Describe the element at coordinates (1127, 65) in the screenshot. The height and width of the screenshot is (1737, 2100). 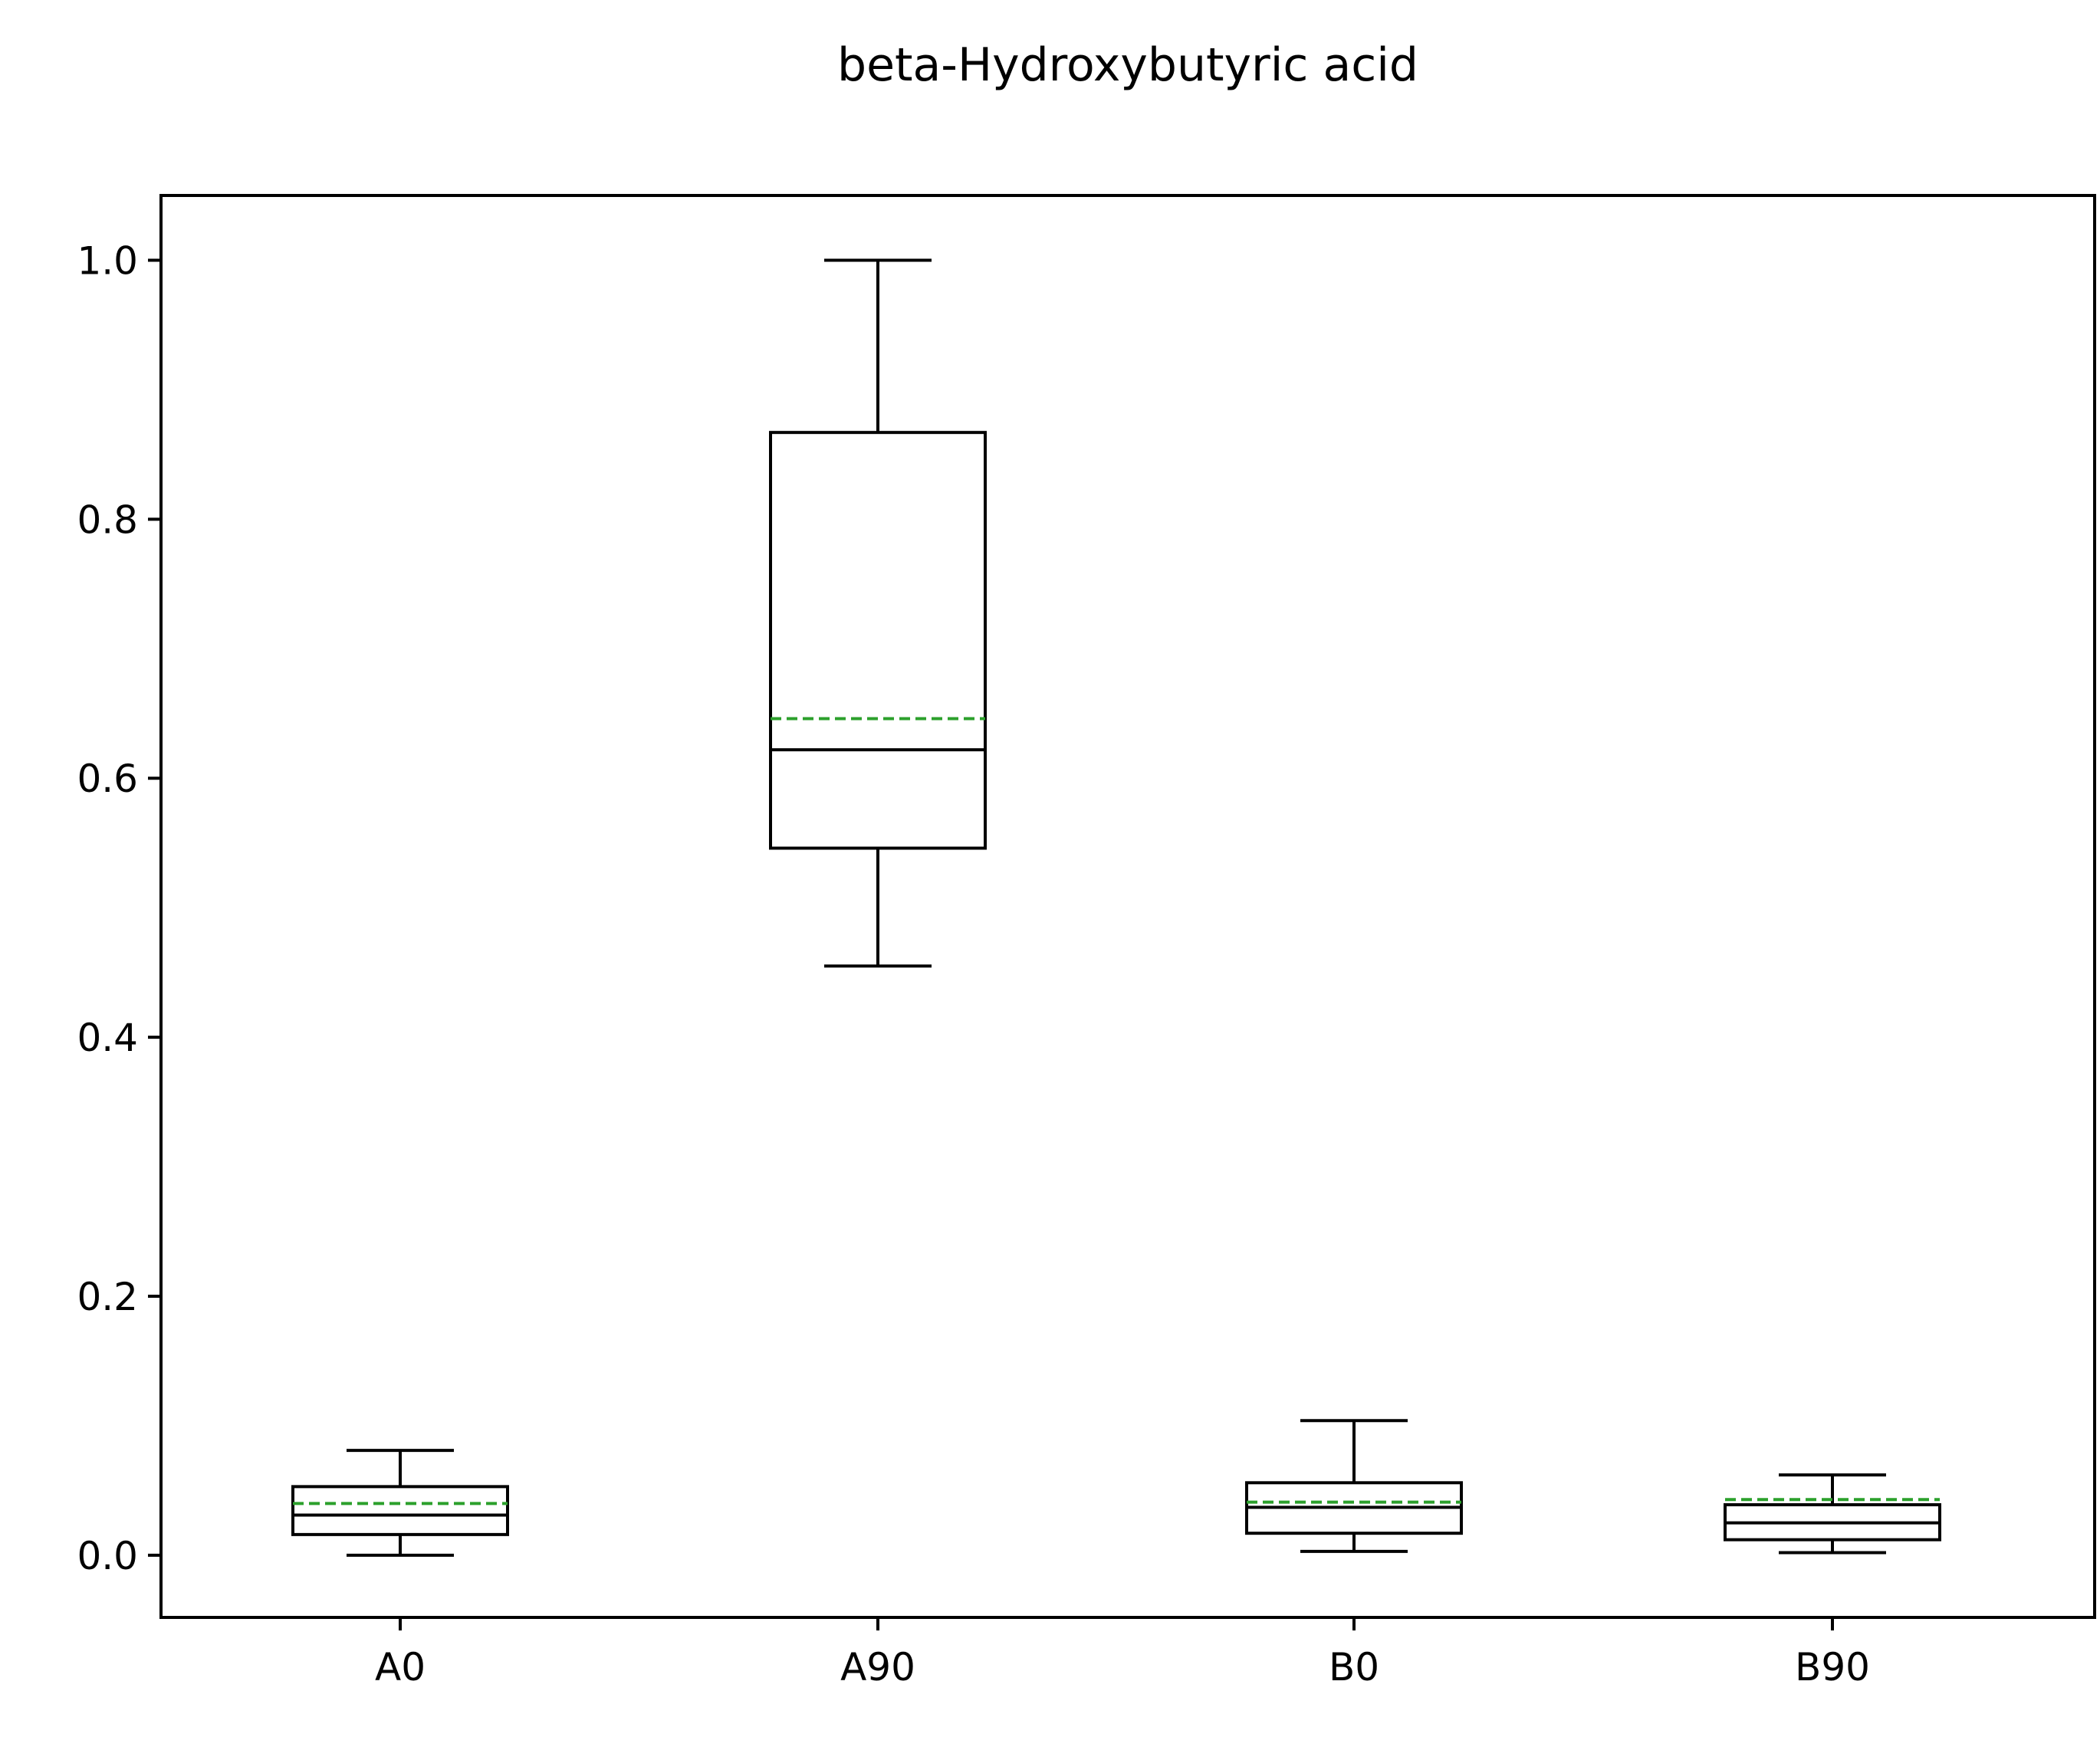
I see `chart-title: beta-Hydroxybutyric acid` at that location.